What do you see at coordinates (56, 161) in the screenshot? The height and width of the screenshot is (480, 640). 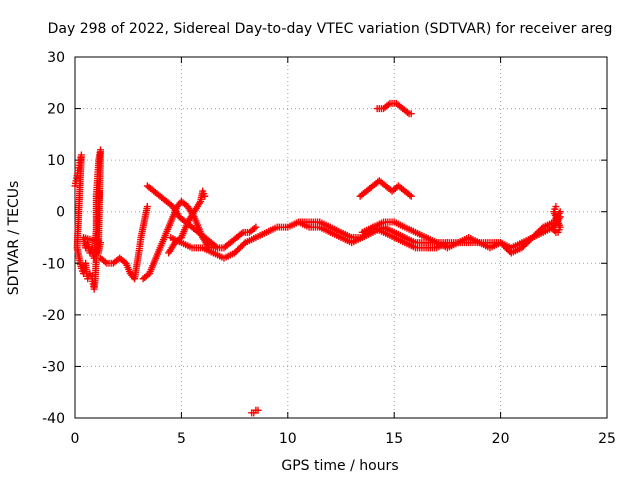 I see `y-tick-label: 10` at bounding box center [56, 161].